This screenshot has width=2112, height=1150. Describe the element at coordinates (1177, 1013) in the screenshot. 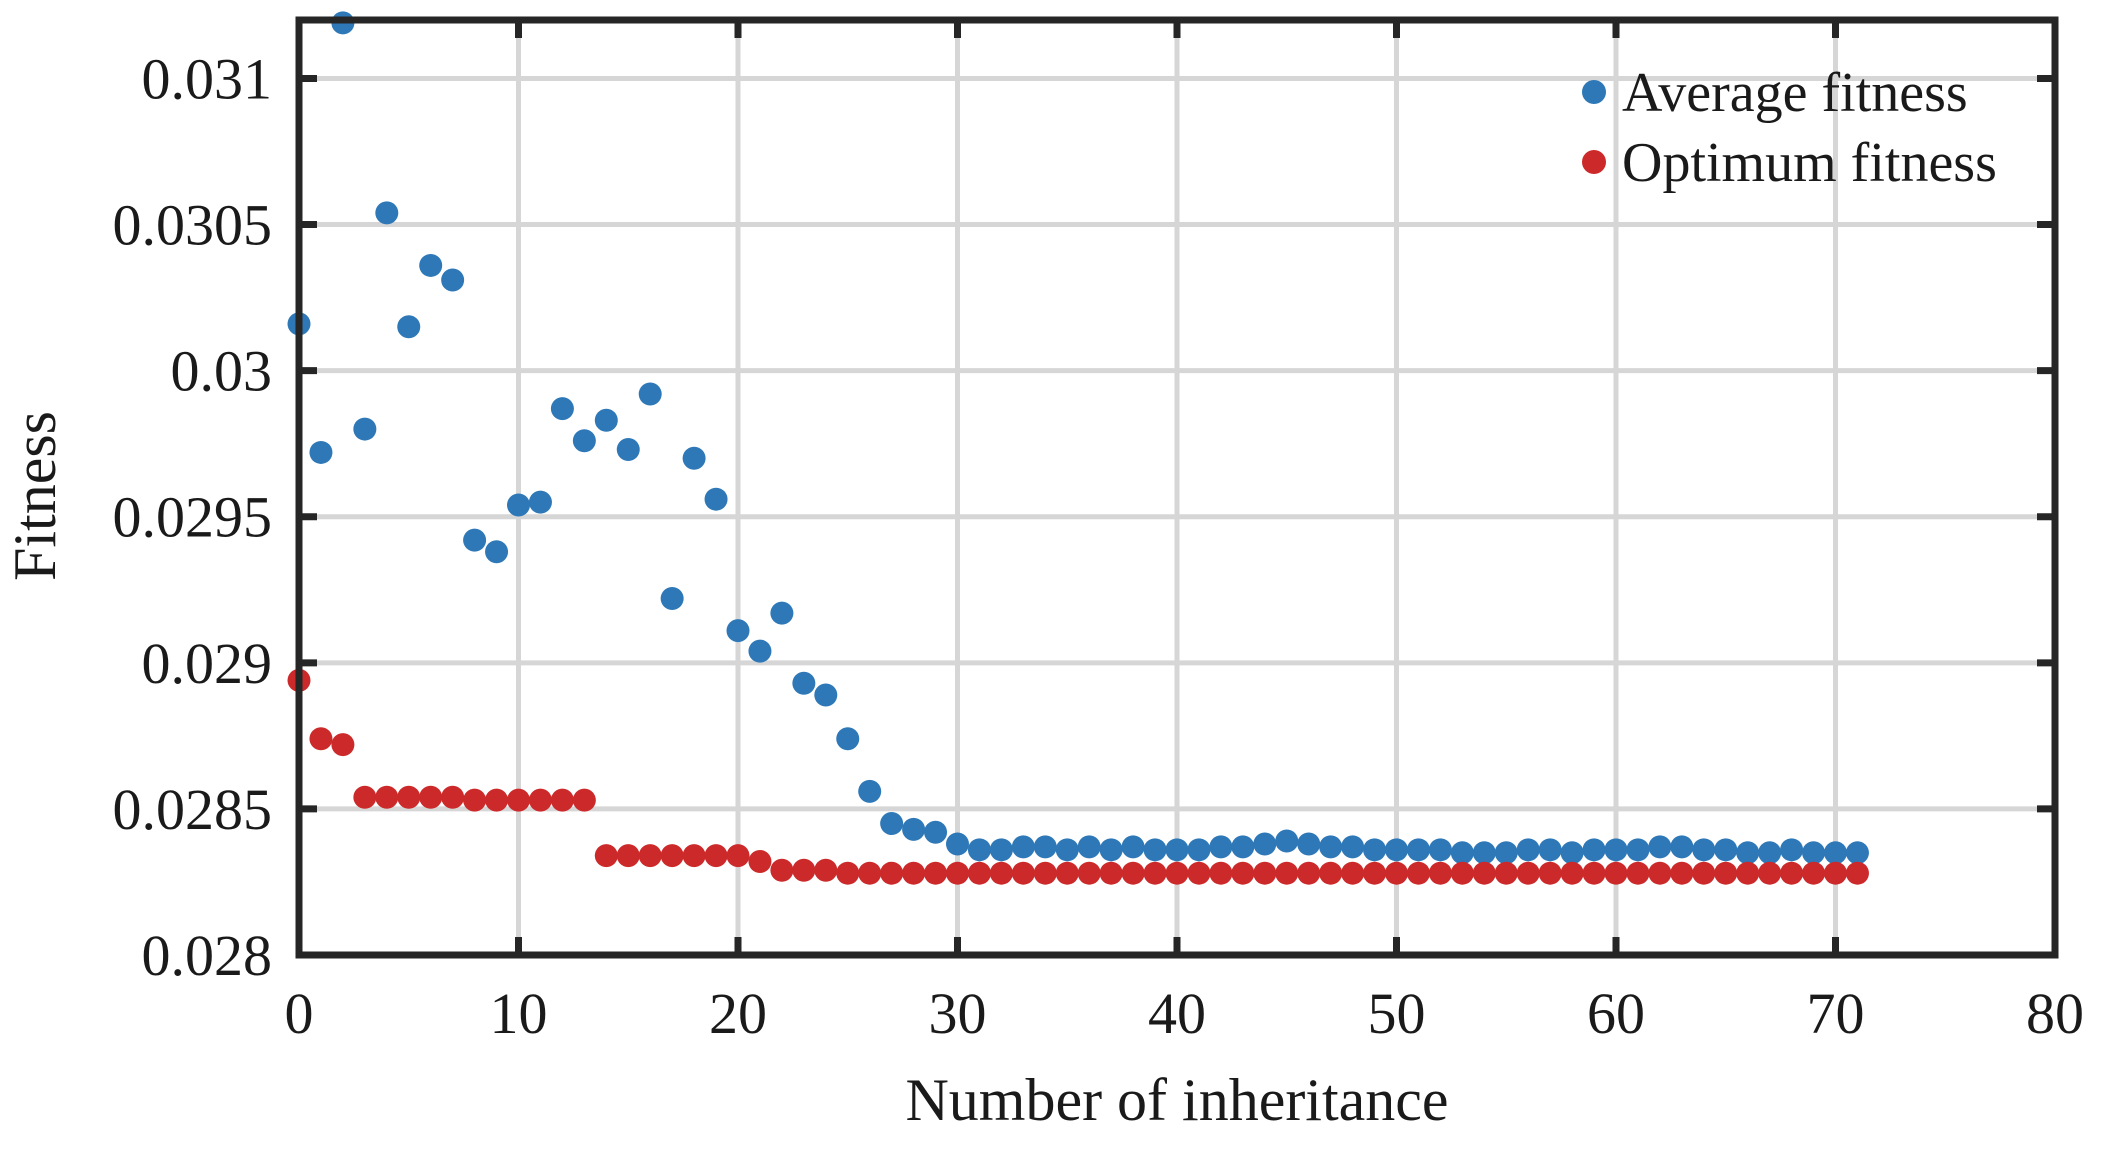

I see `x-tick-label: 40` at that location.